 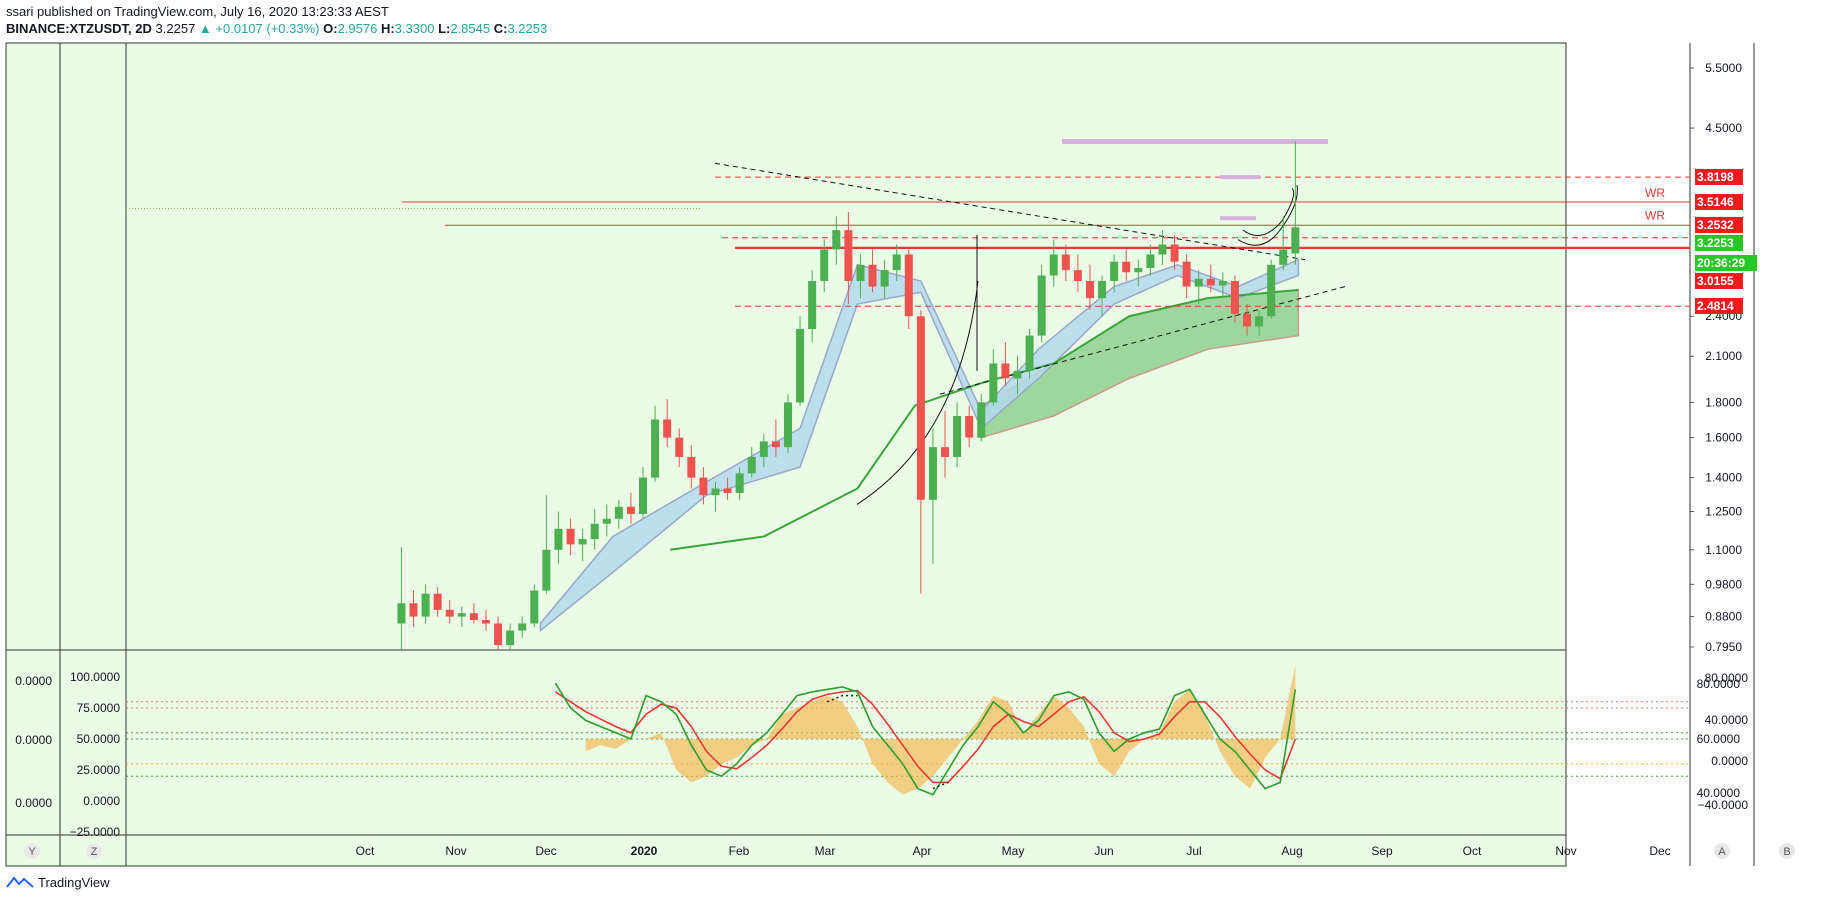 What do you see at coordinates (1722, 852) in the screenshot?
I see `scale-button-2: A` at bounding box center [1722, 852].